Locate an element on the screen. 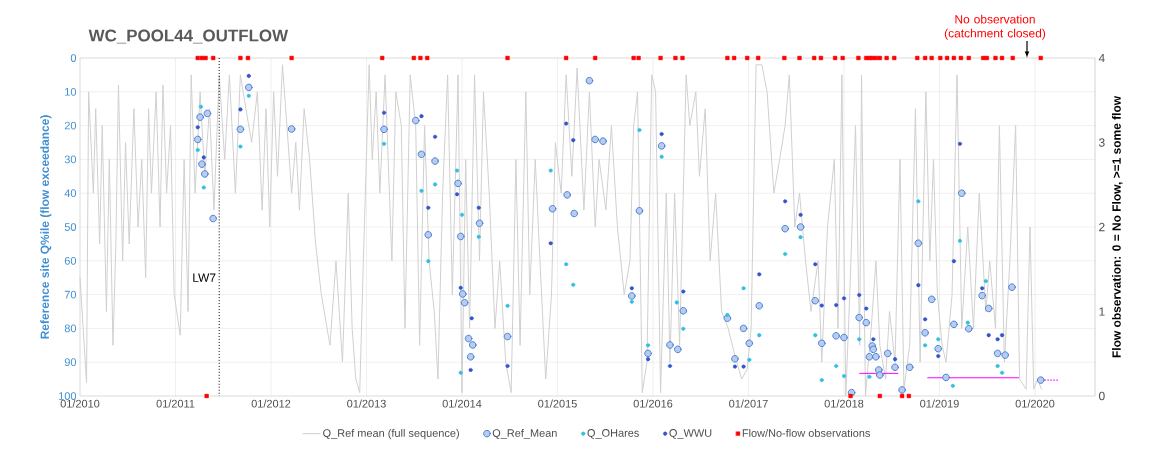  y-tick-label: 10 is located at coordinates (71, 91).